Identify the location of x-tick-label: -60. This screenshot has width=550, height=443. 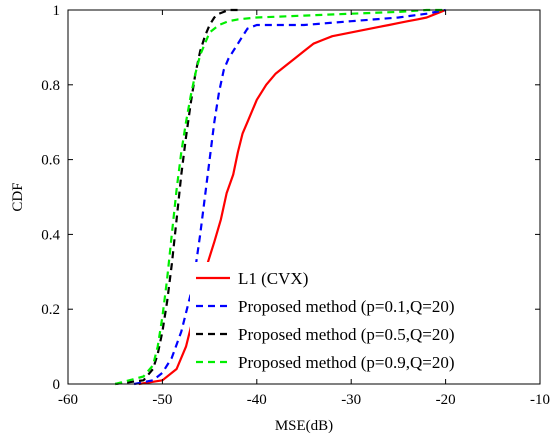
(68, 400).